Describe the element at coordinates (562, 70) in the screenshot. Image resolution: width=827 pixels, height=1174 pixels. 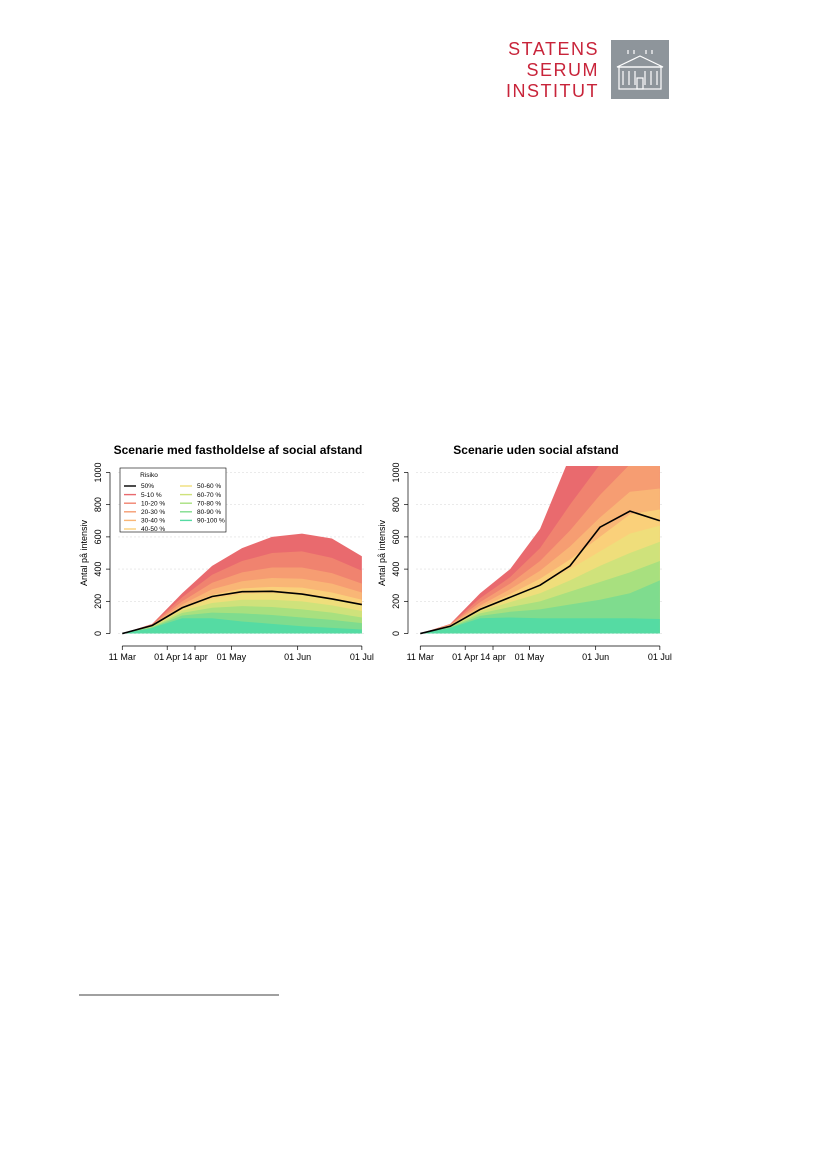
I see `logo-line: SERUM` at that location.